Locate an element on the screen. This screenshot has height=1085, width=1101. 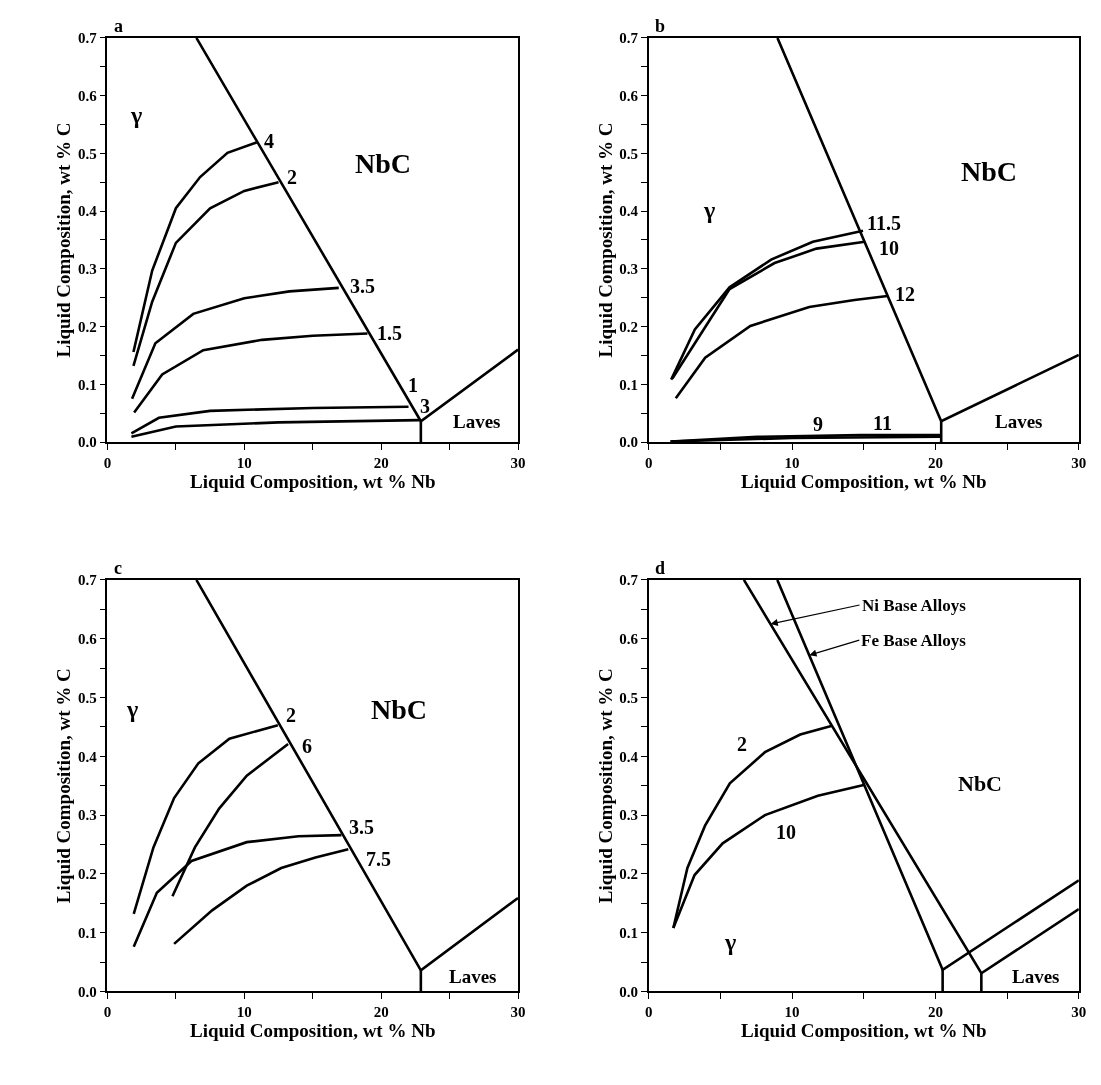
annotation: 1 is located at coordinates (413, 385).